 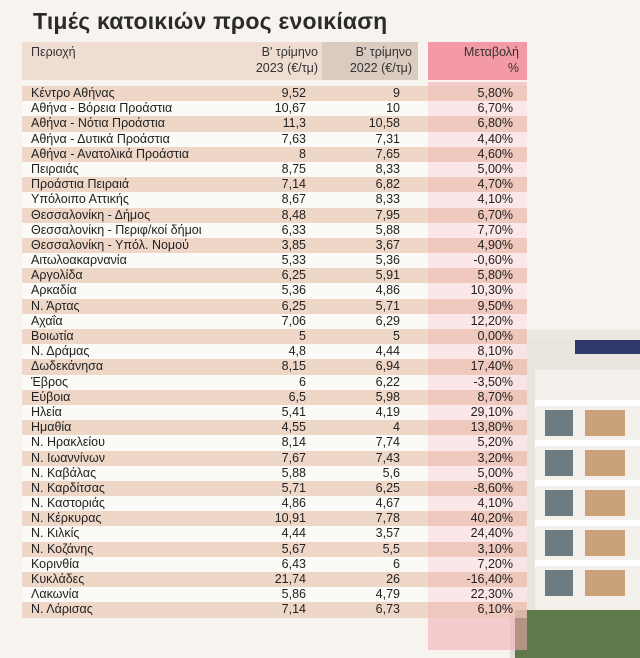 I want to click on region-cell: Αιτωλοακαρνανία, so click(x=79, y=260).